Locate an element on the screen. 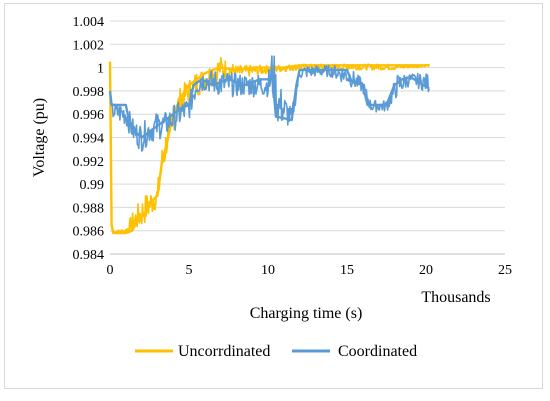 This screenshot has height=401, width=550. y-tick-label: 0.996 is located at coordinates (89, 115).